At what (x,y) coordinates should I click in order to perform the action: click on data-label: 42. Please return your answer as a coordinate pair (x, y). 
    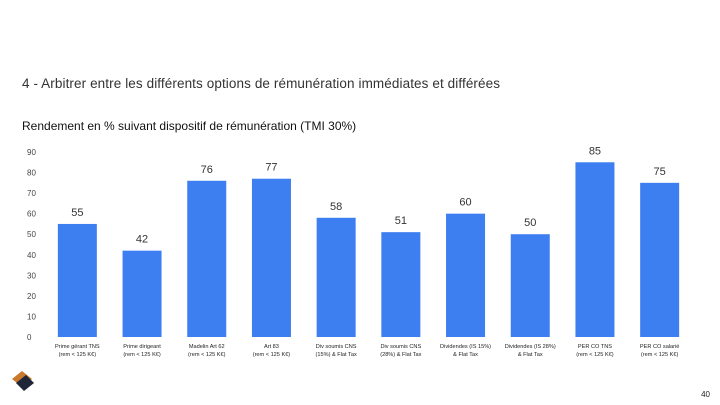
    Looking at the image, I should click on (142, 240).